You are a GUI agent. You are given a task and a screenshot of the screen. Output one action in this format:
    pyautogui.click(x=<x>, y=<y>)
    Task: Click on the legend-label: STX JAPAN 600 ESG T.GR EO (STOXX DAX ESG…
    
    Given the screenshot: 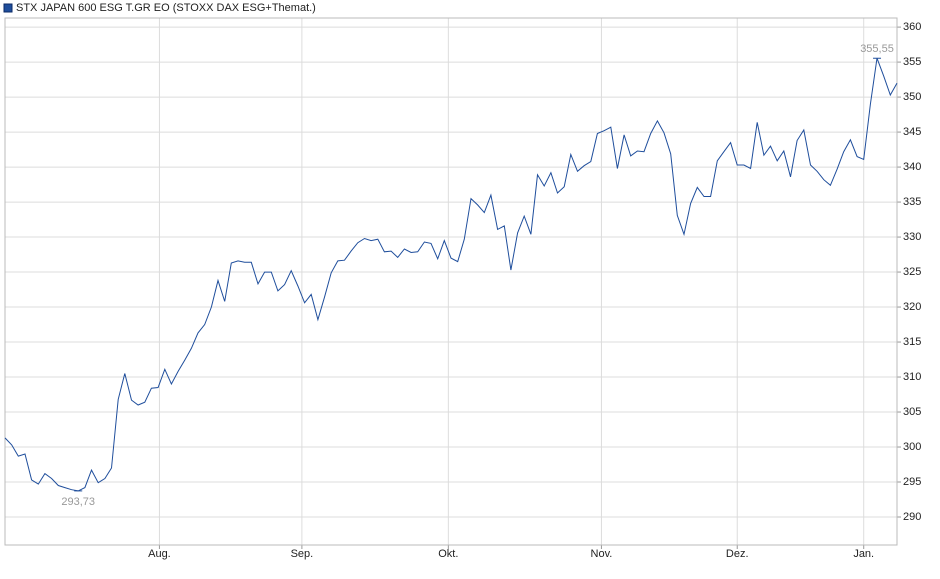 What is the action you would take?
    pyautogui.click(x=166, y=8)
    